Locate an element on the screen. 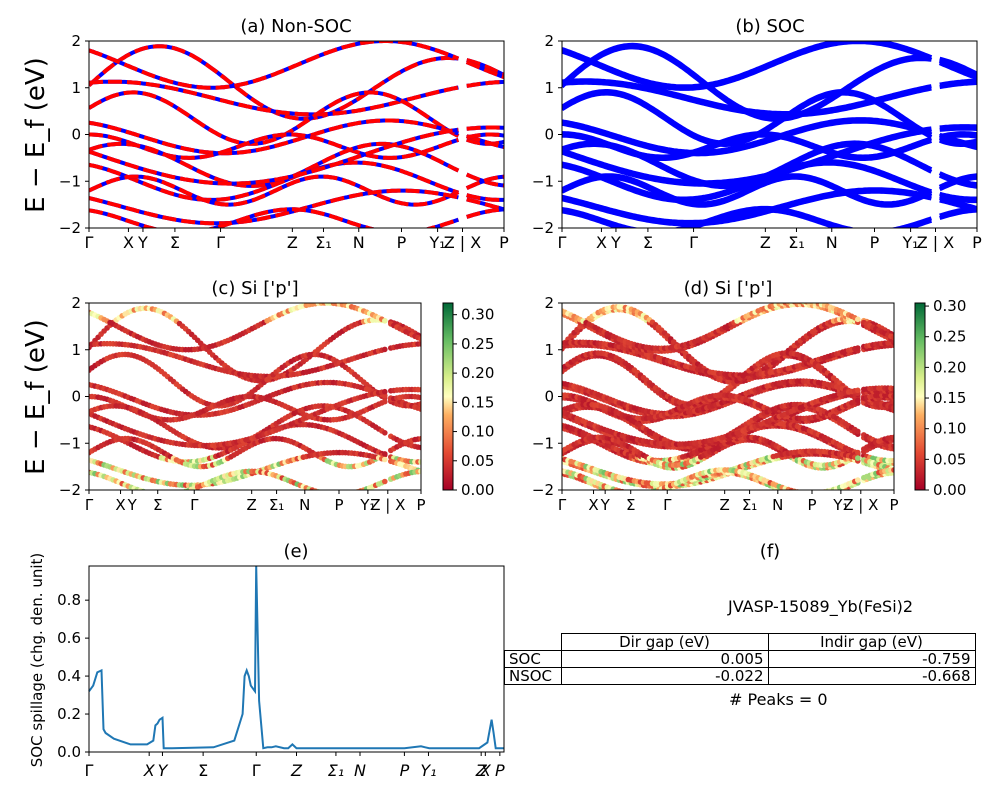 This screenshot has width=1000, height=800. panel-c-xtick-label: Z is located at coordinates (252, 505).